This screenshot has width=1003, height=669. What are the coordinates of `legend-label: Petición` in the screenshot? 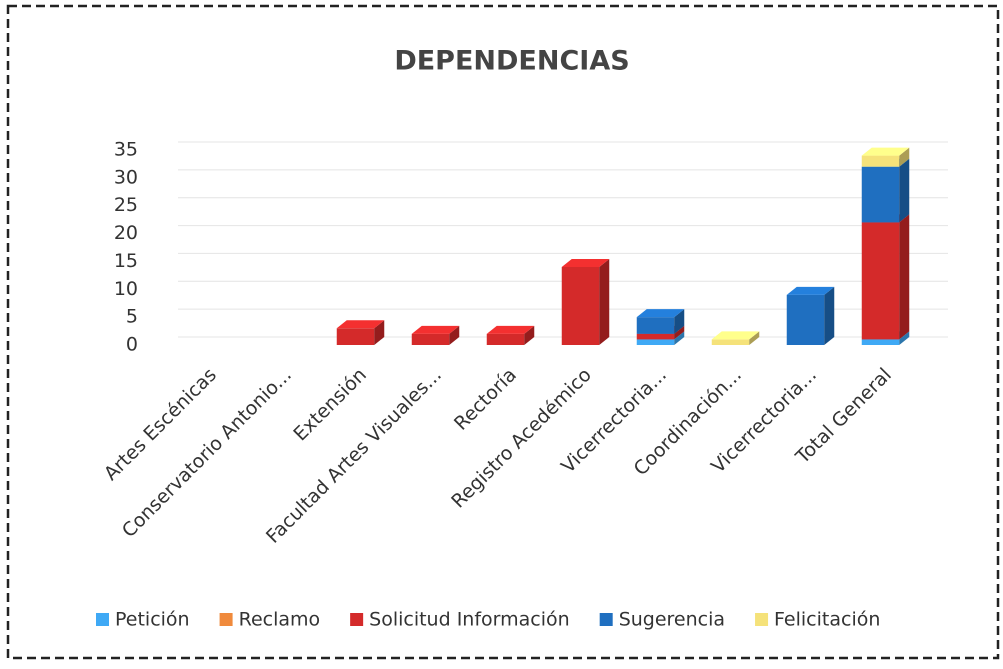 It's located at (152, 620).